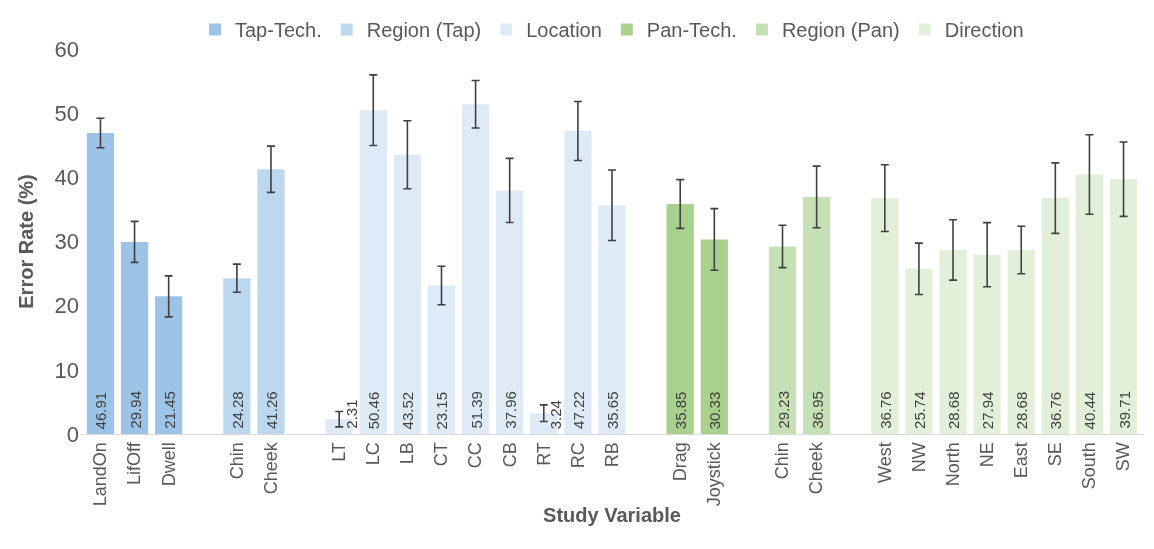 This screenshot has height=549, width=1154. Describe the element at coordinates (715, 410) in the screenshot. I see `data-label: 30.33` at that location.